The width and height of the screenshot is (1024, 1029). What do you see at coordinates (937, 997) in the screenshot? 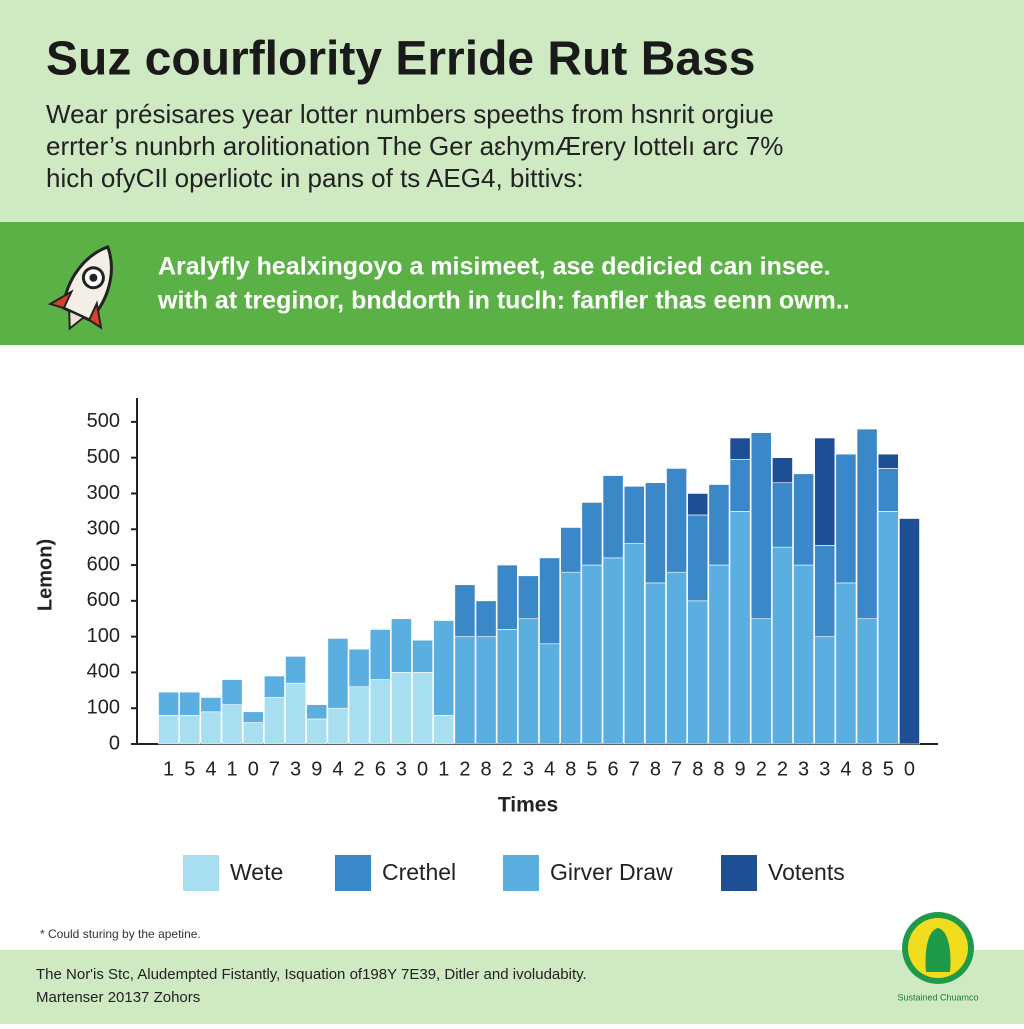
I see `badge-text: Sustained Chuamco` at bounding box center [937, 997].